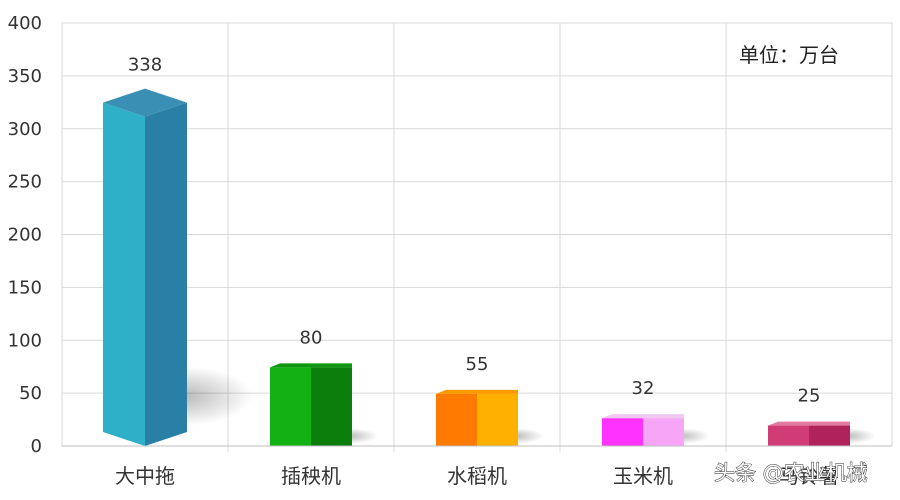  I want to click on x-tick-label: 马铃薯, so click(809, 476).